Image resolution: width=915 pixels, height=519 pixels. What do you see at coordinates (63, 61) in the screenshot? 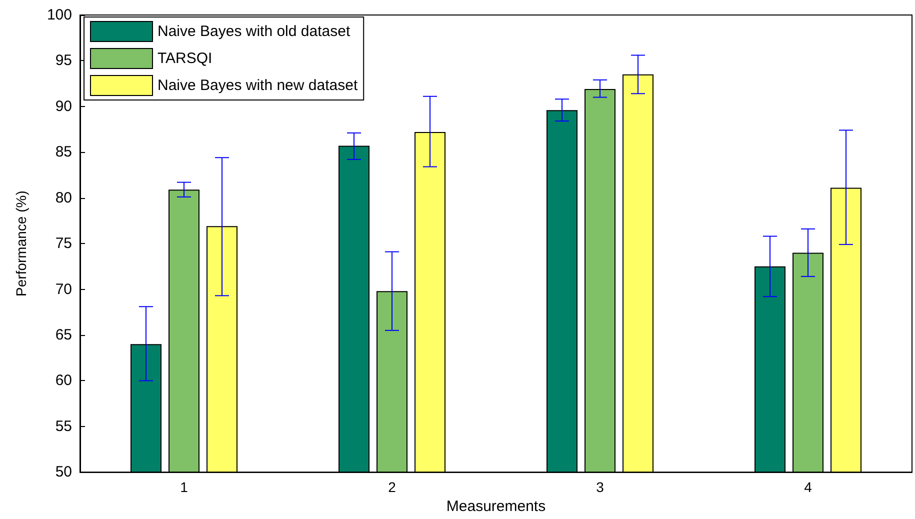
I see `y-tick-label: 95` at bounding box center [63, 61].